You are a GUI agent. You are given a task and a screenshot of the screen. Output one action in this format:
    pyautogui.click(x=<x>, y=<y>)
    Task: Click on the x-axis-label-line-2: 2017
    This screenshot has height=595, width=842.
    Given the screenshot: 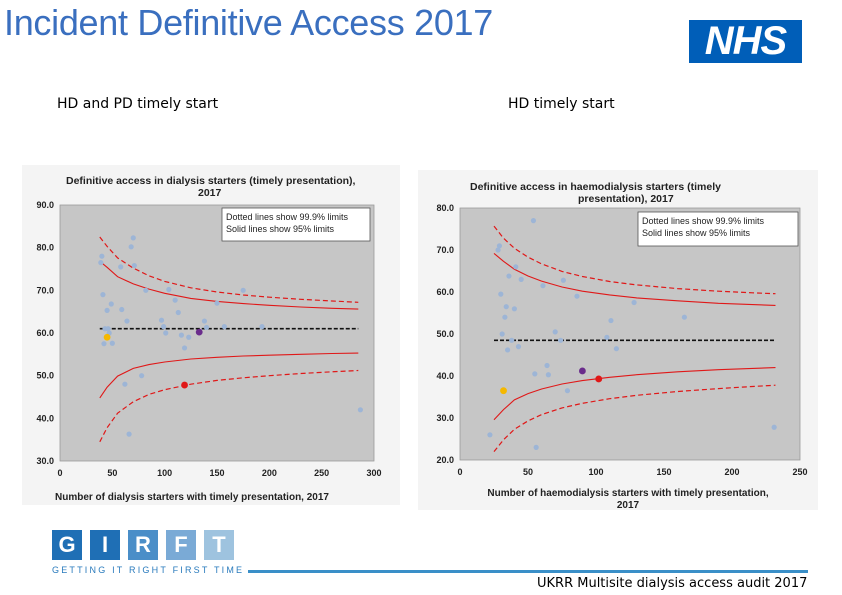 What is the action you would take?
    pyautogui.click(x=628, y=505)
    